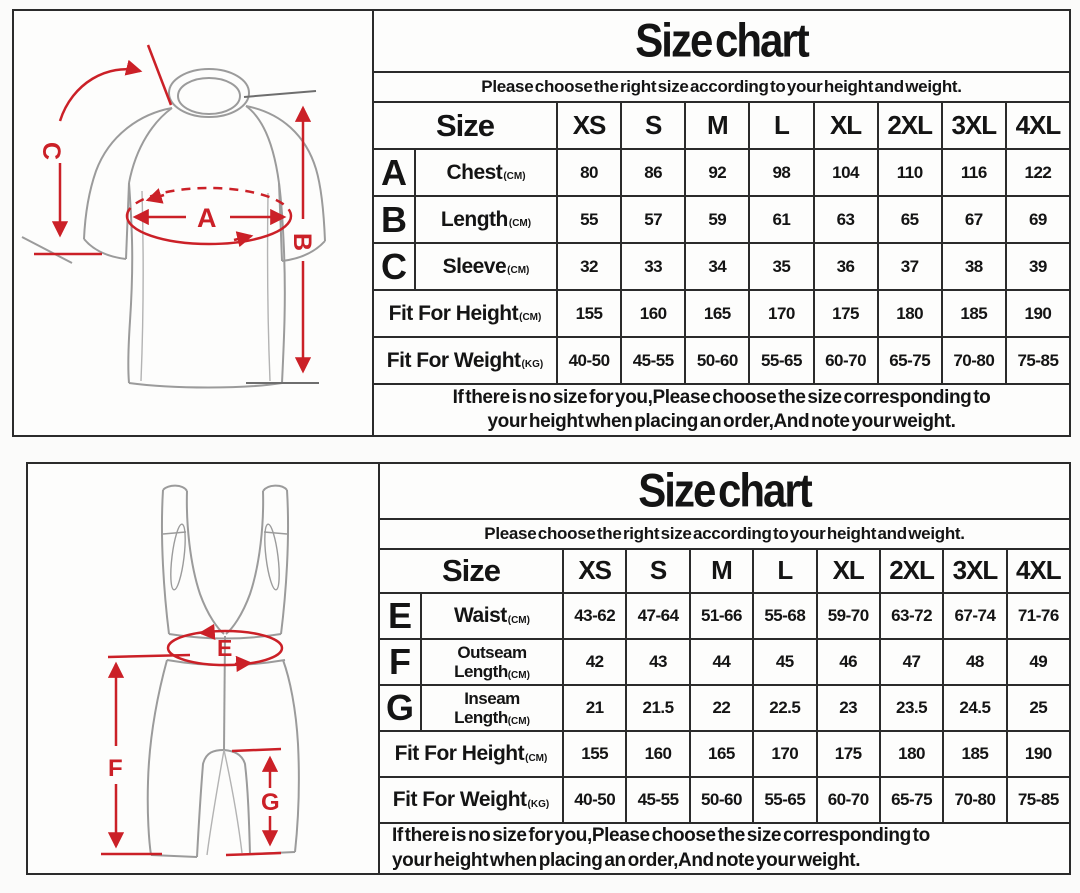  Describe the element at coordinates (474, 172) in the screenshot. I see `row-label-text: Chest` at that location.